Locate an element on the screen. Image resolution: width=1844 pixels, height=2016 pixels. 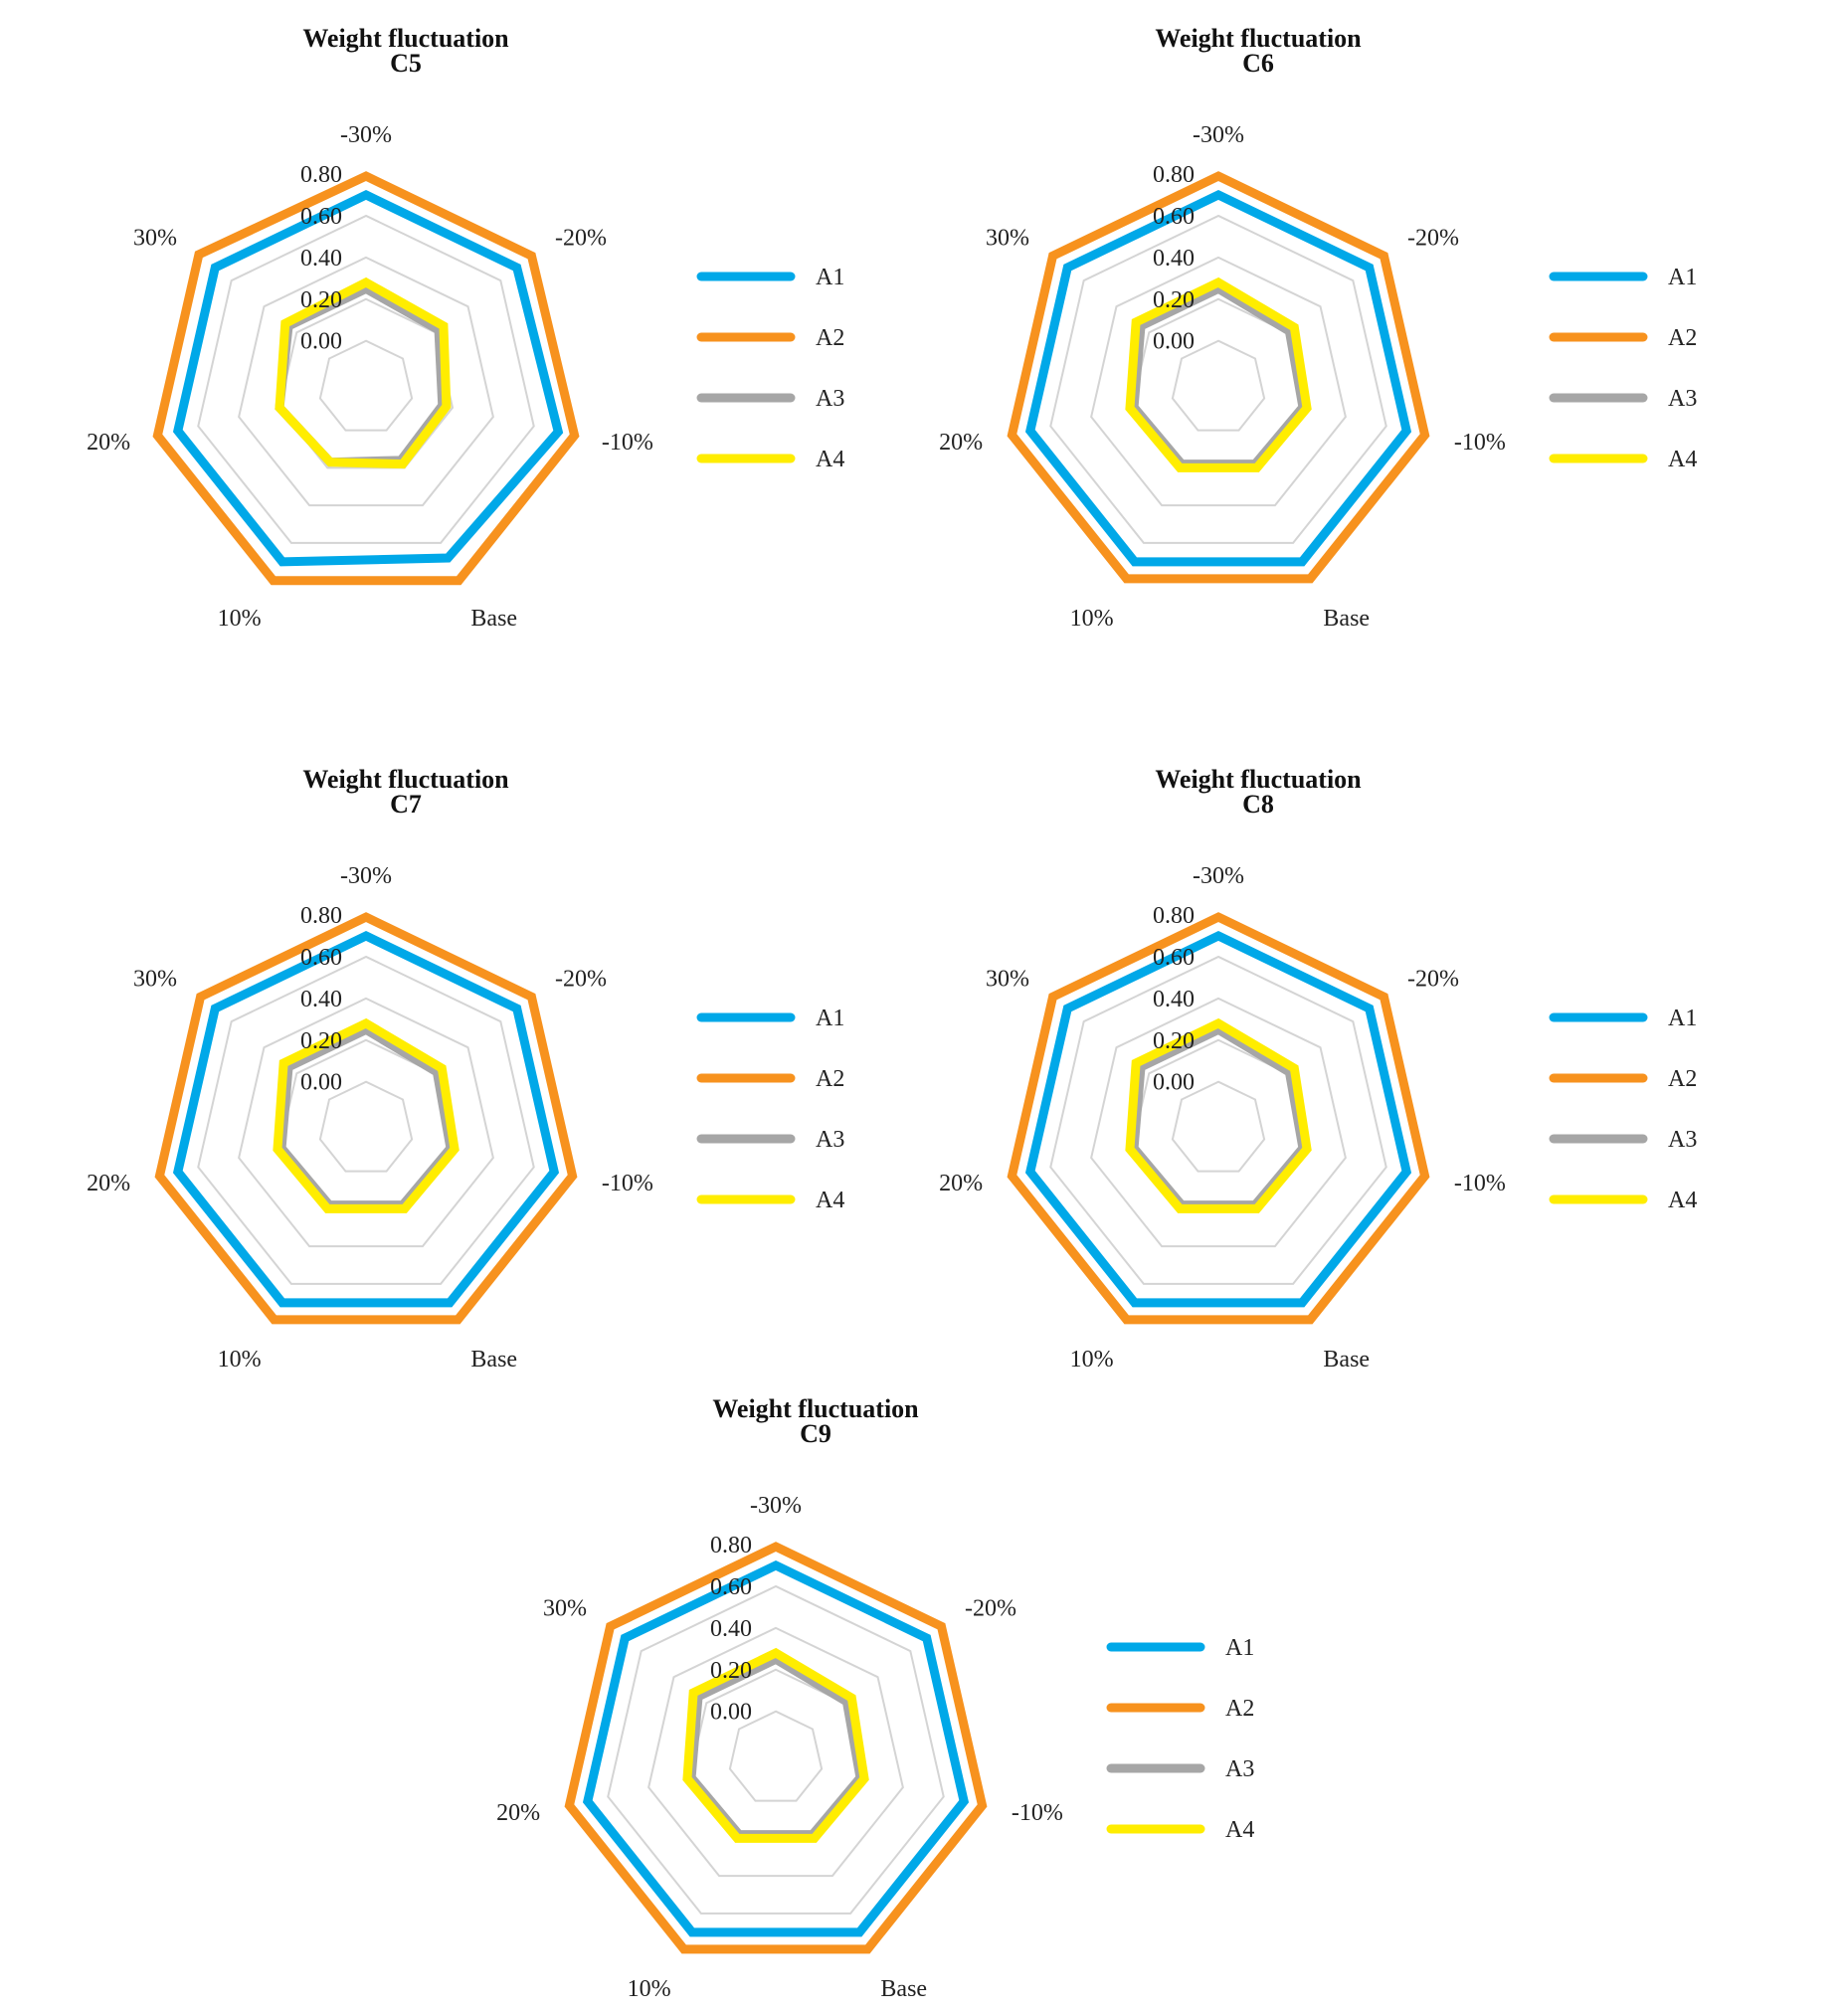
chart-subtitle: C6 is located at coordinates (1258, 63).